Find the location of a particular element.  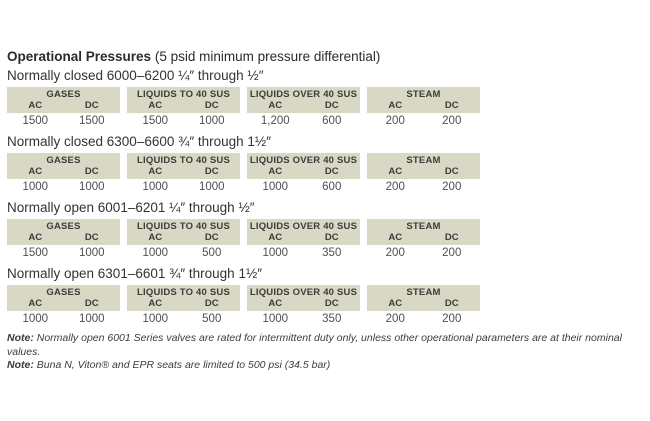

group-liquids-to-40: LIQUIDS TO 40 SUS AC DC 1000 1000 is located at coordinates (183, 175).